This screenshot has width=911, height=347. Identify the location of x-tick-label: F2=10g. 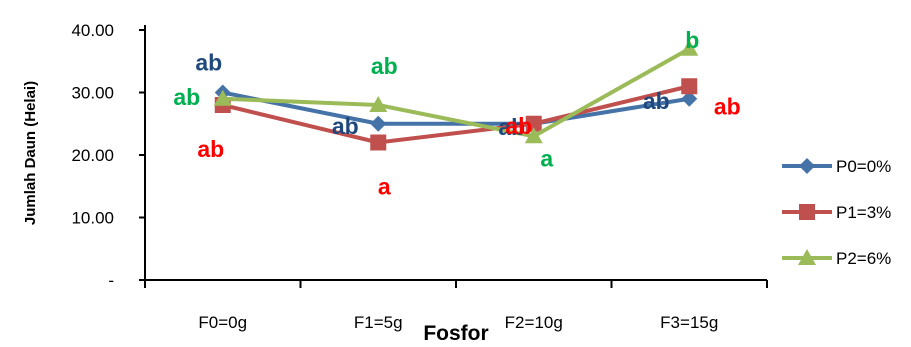
(534, 322).